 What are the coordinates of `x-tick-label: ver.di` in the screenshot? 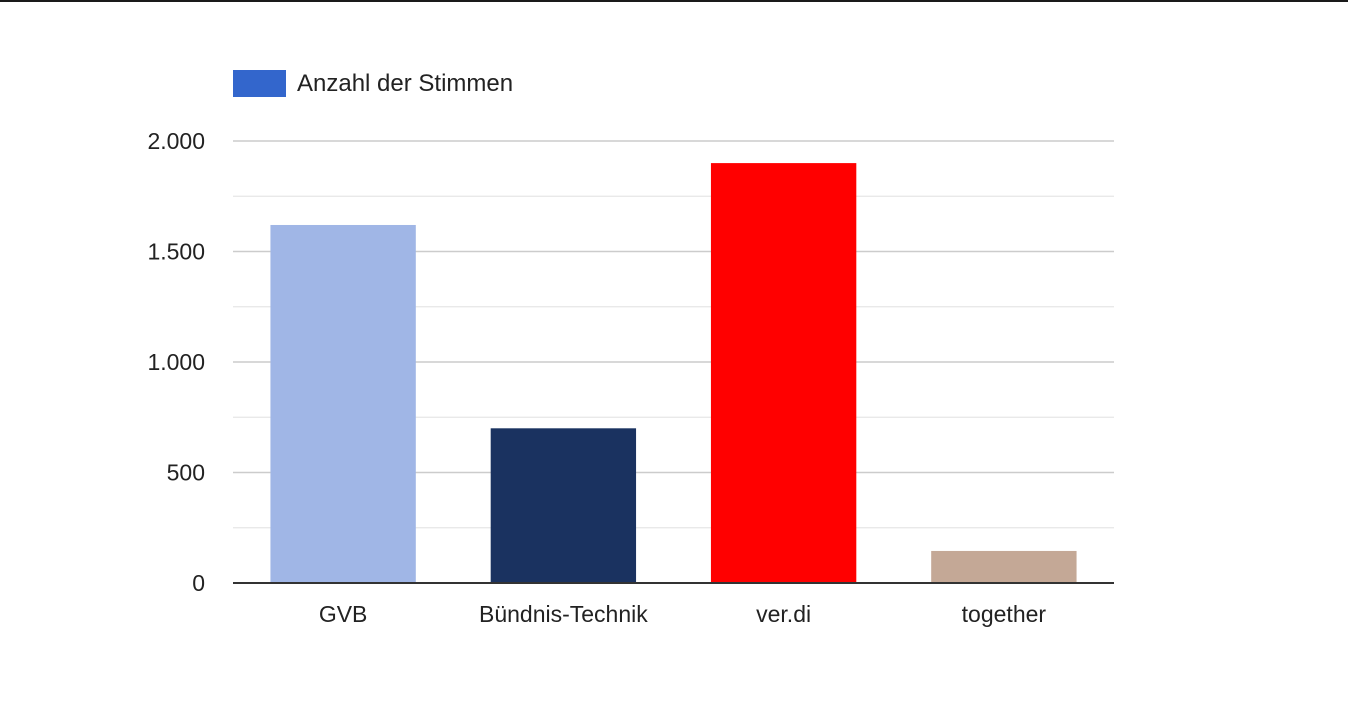 It's located at (783, 614).